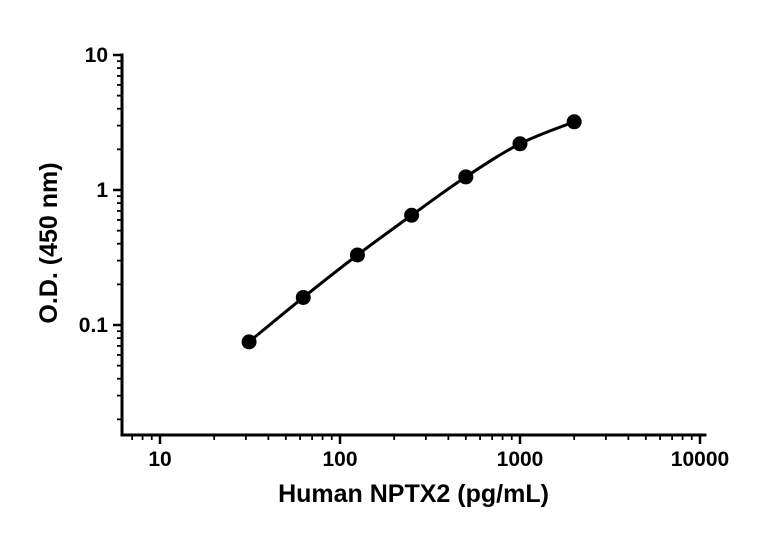 The height and width of the screenshot is (543, 768). I want to click on x-tick-label: 1000, so click(520, 459).